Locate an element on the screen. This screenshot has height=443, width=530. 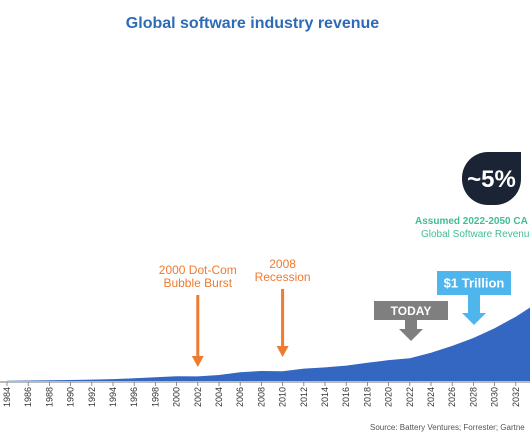
x-tick-label-1990: 1990 is located at coordinates (71, 397).